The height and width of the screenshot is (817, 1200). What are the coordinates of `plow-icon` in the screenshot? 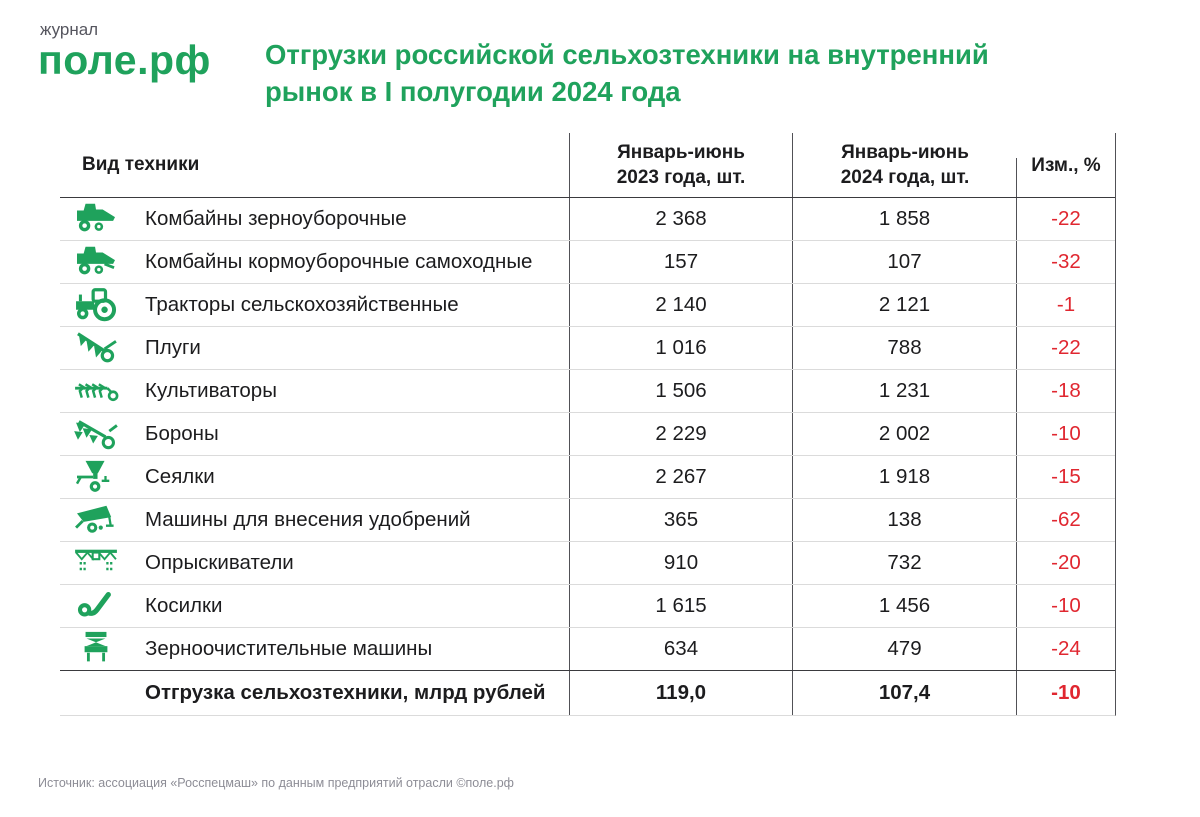 It's located at (96, 348).